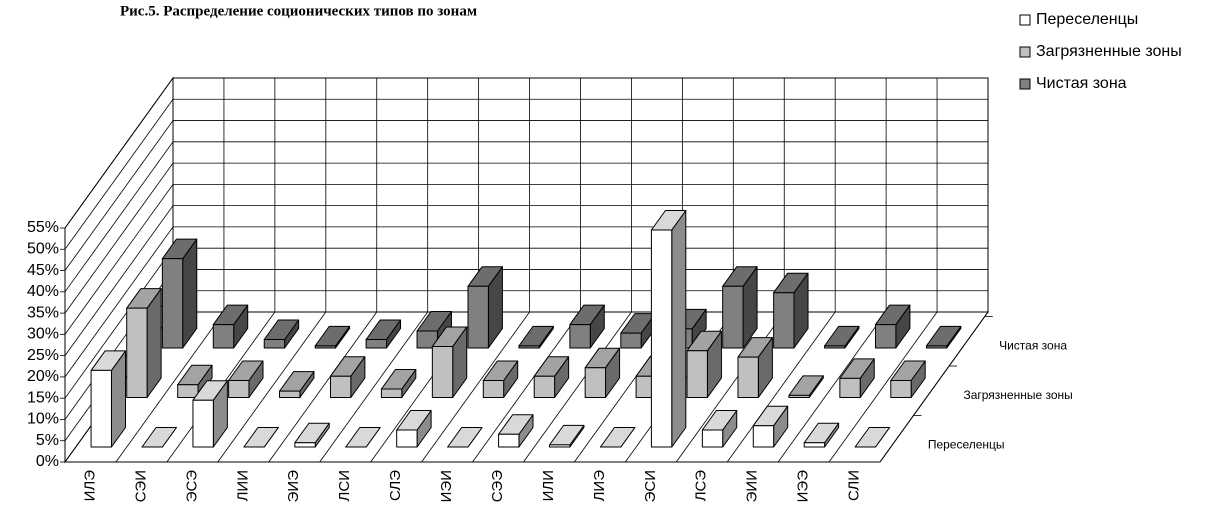 The width and height of the screenshot is (1212, 520). What do you see at coordinates (43, 397) in the screenshot?
I see `y-tick-label: 15%` at bounding box center [43, 397].